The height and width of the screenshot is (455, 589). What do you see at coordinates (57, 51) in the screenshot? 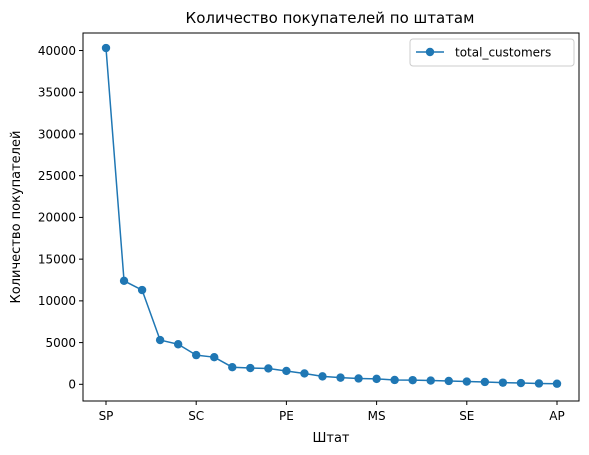
I see `y-tick-label: 40000` at bounding box center [57, 51].